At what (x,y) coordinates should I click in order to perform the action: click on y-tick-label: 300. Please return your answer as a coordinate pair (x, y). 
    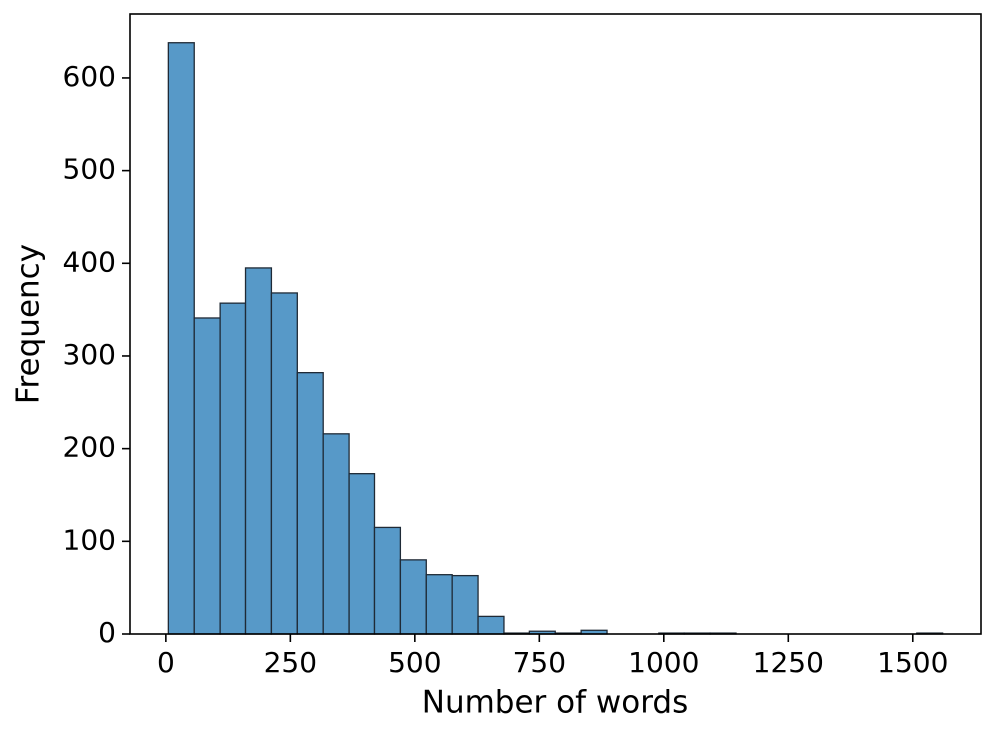
    Looking at the image, I should click on (89, 354).